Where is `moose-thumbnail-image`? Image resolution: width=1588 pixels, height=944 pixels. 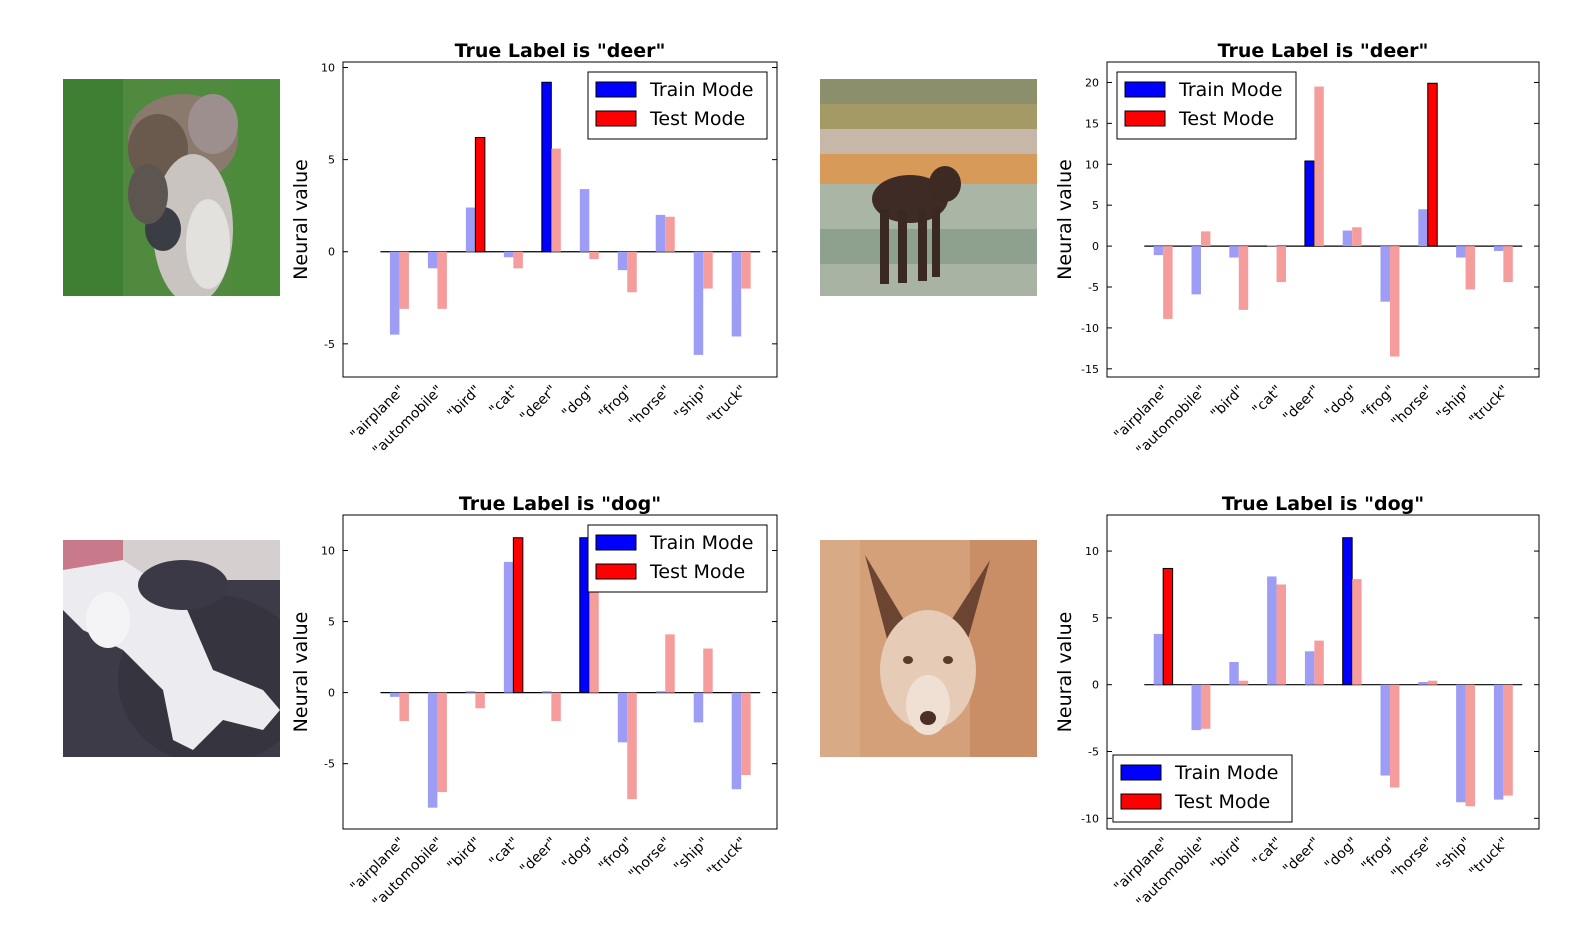 moose-thumbnail-image is located at coordinates (928, 187).